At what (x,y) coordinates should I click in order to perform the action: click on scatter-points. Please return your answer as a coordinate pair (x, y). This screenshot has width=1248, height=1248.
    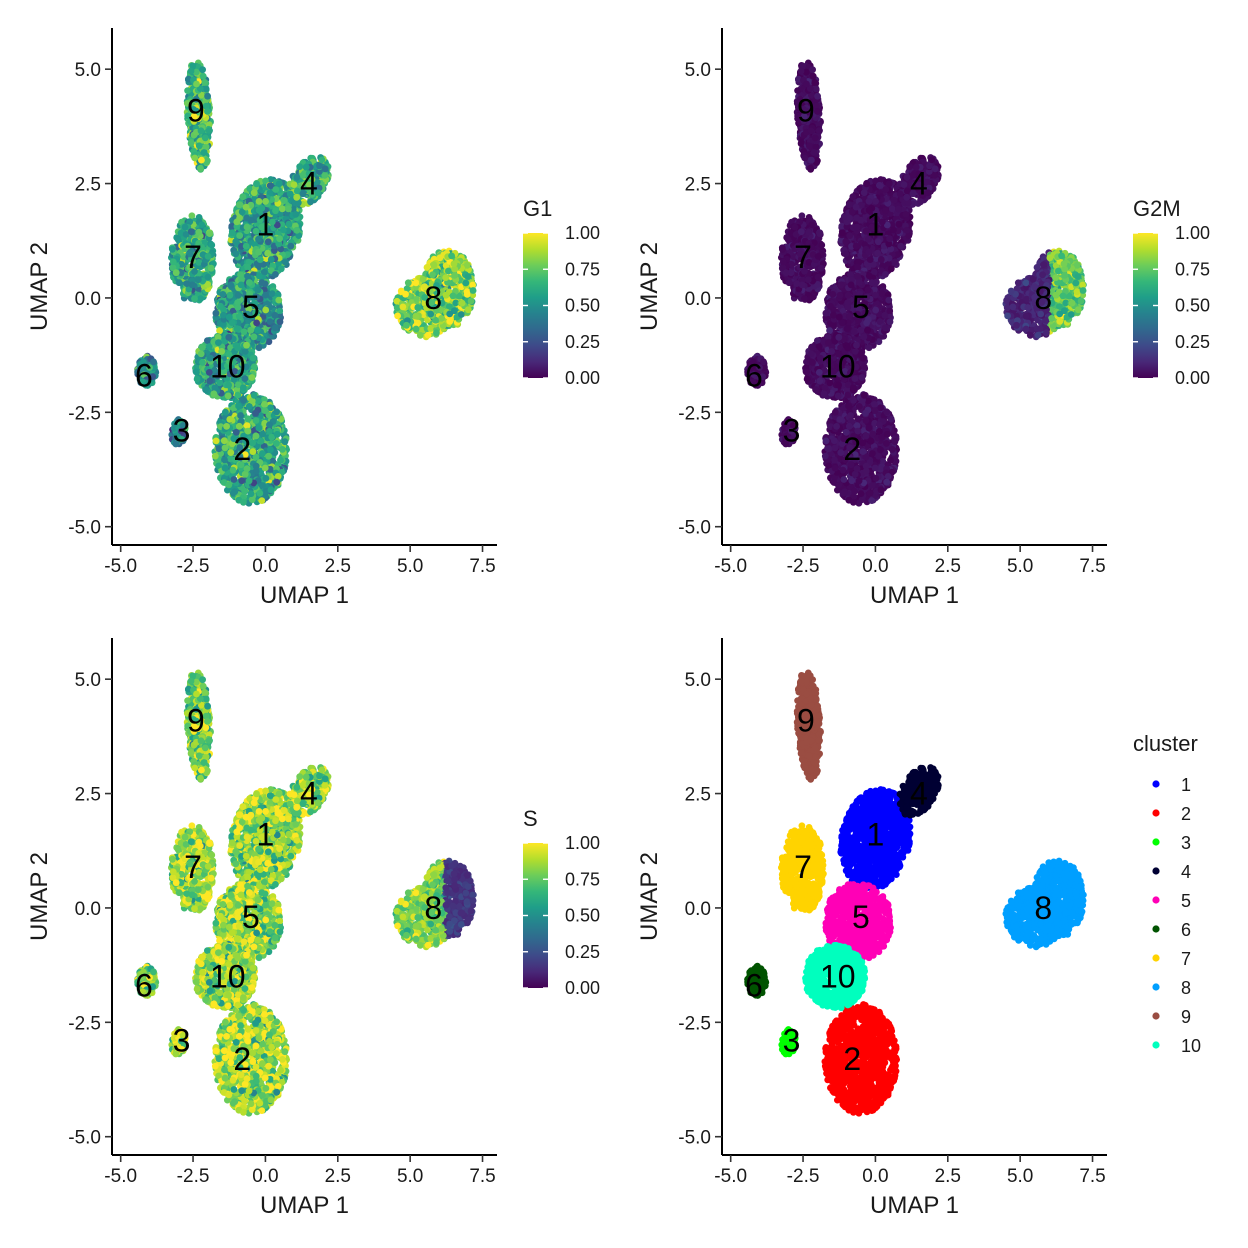
    Looking at the image, I should click on (305, 283).